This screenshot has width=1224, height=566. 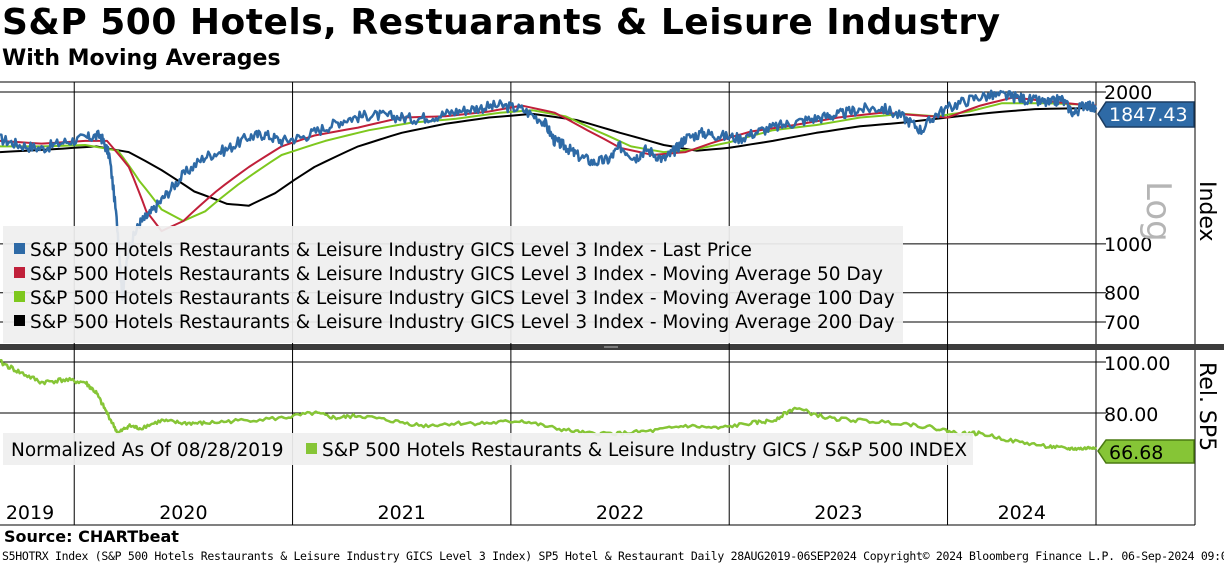 I want to click on y-tick-100: 100.00, so click(x=1137, y=364).